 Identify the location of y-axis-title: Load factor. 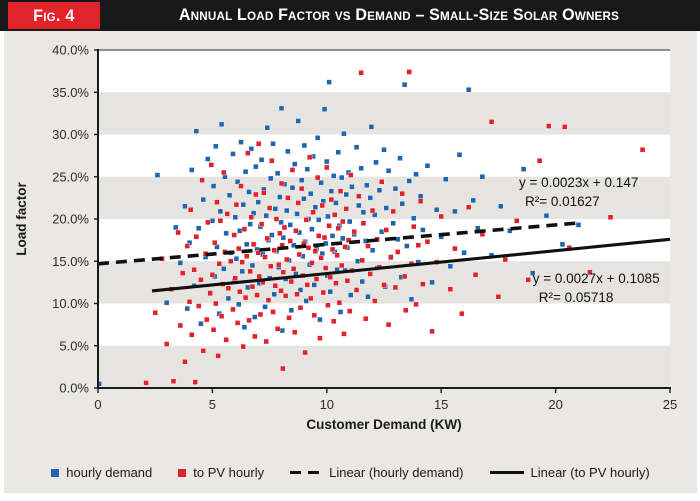
(21, 219).